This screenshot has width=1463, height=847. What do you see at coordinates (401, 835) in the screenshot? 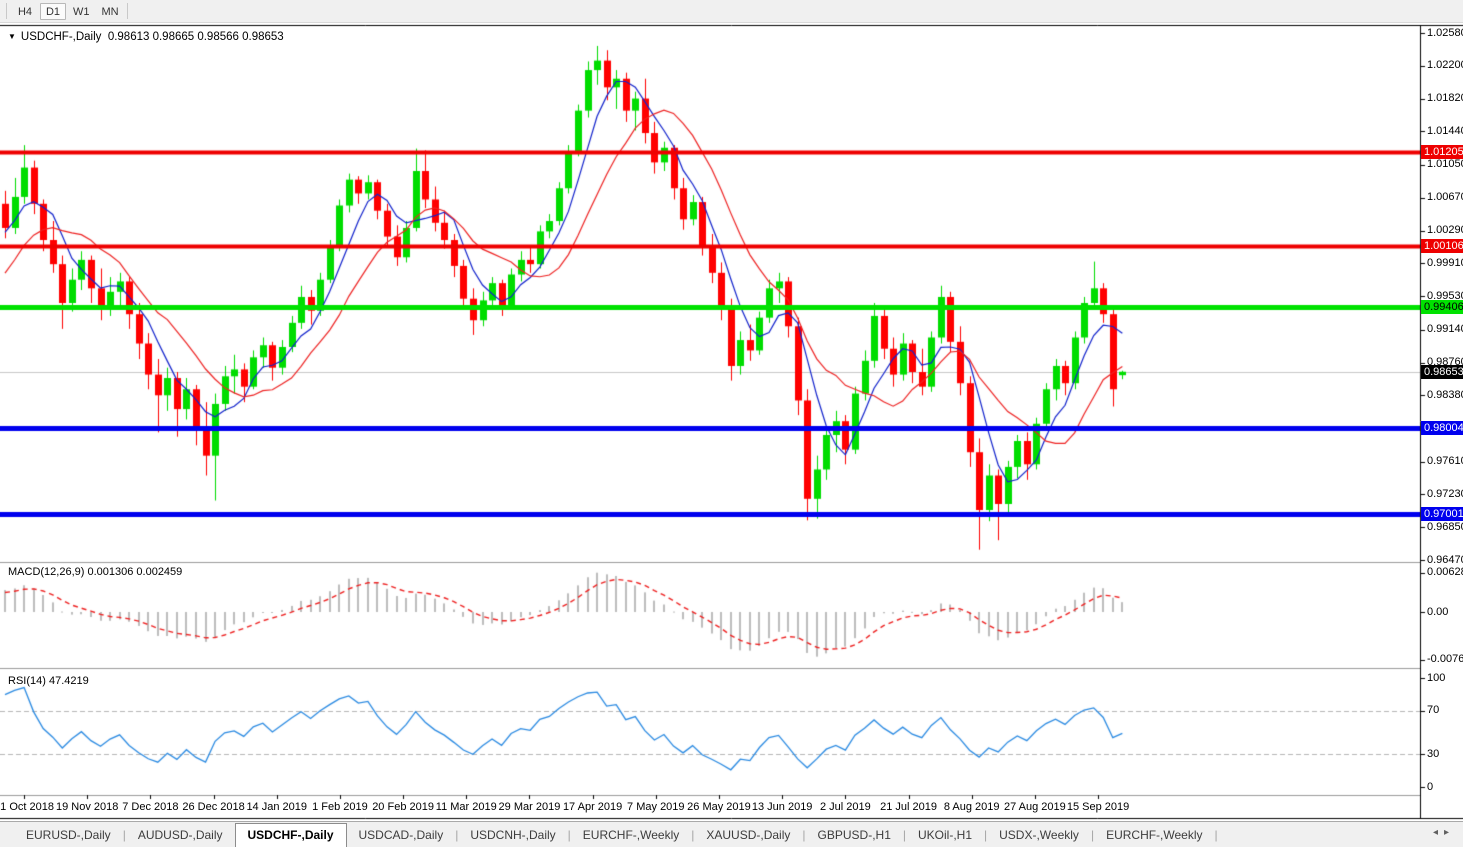
I see `chart-tab-usdcad-daily: USDCAD-,Daily` at bounding box center [401, 835].